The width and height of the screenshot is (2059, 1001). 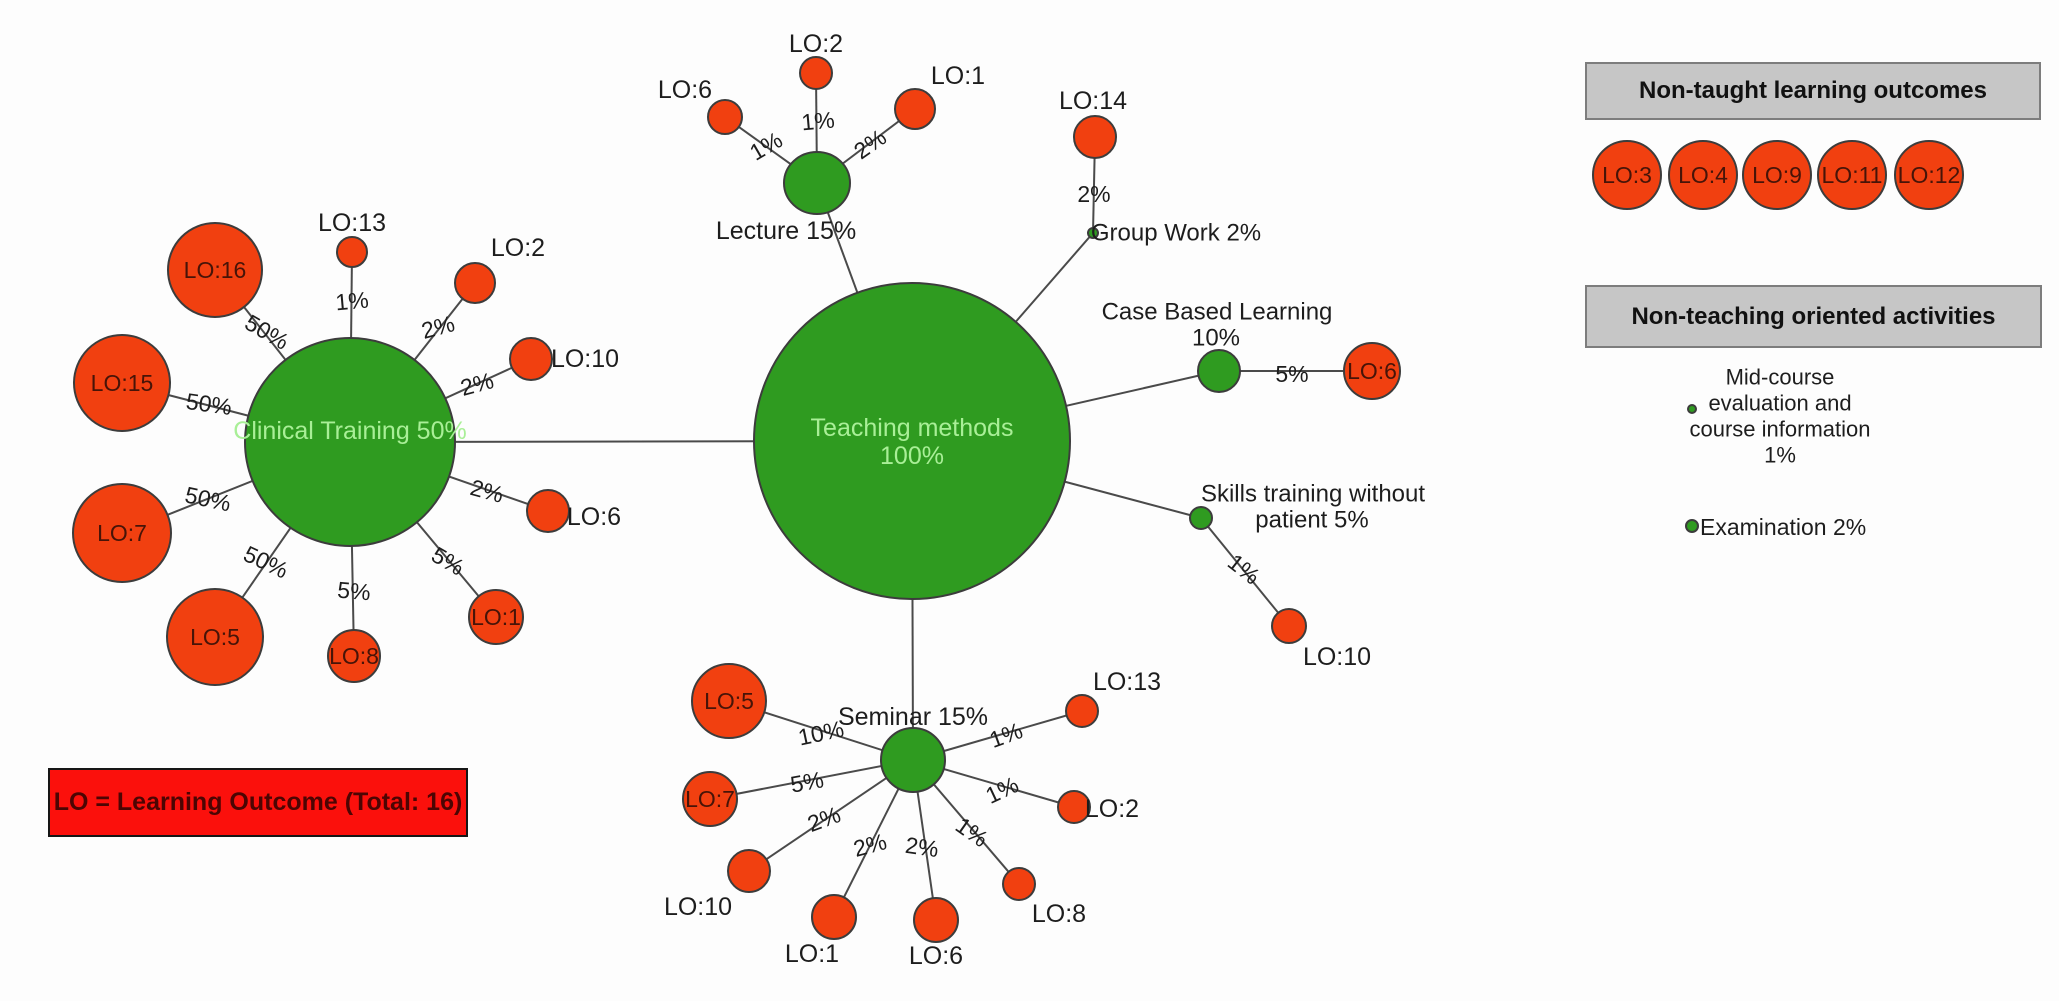 I want to click on midcourse-line-2: evaluation and, so click(x=1779, y=403).